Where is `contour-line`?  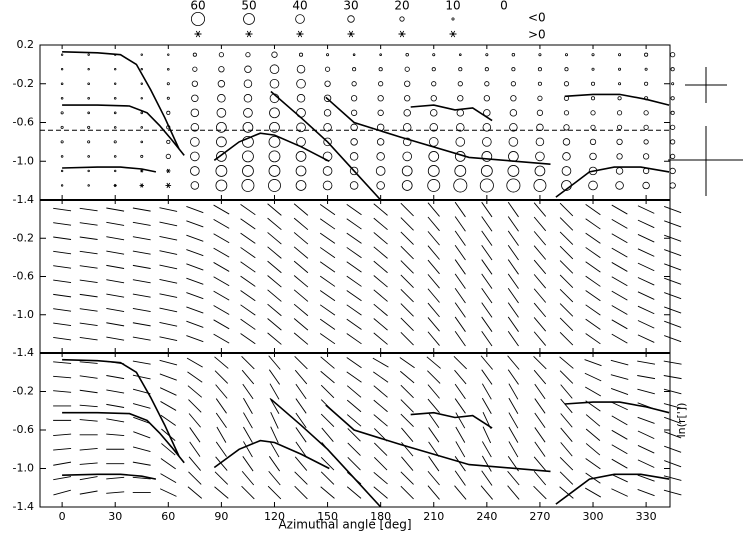
contour-line is located at coordinates (617, 407).